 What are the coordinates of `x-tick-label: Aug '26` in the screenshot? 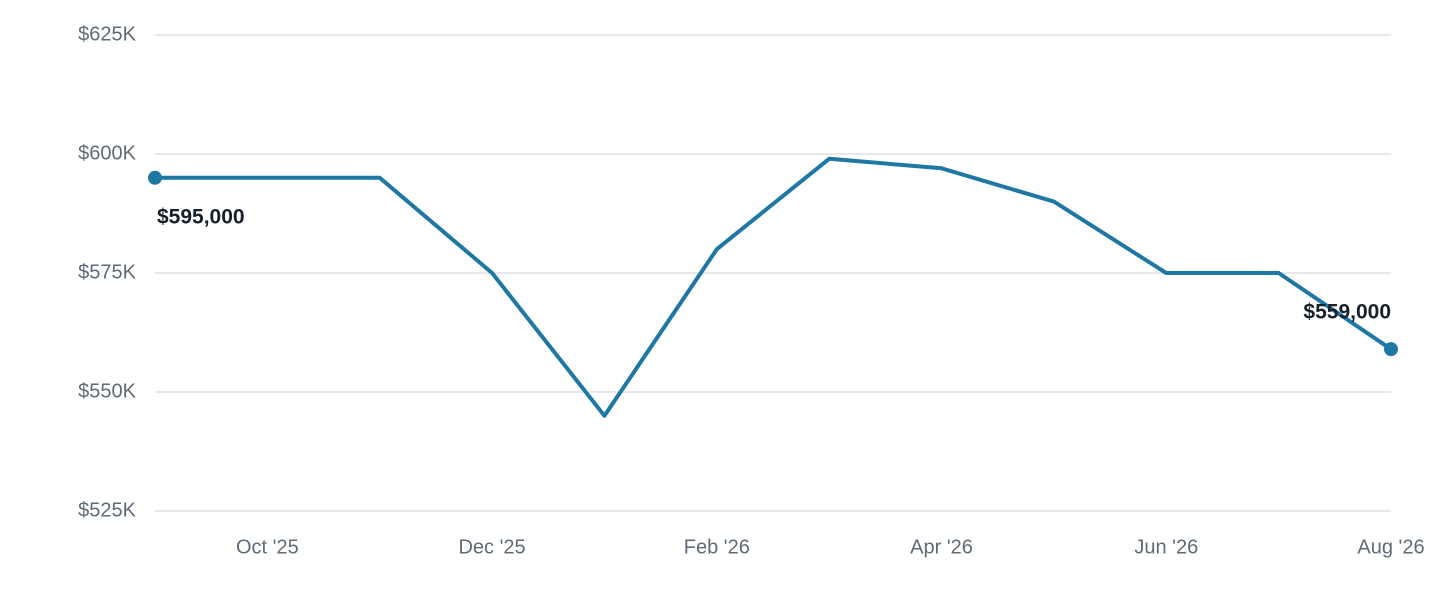 It's located at (1390, 547).